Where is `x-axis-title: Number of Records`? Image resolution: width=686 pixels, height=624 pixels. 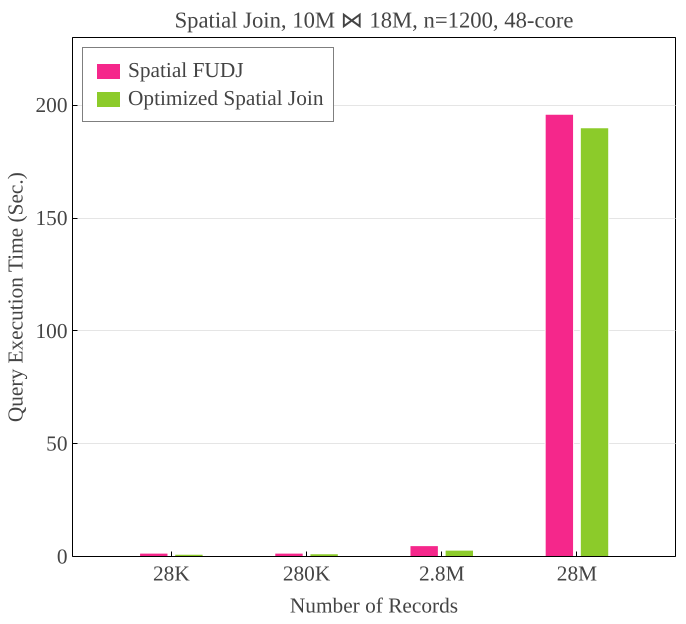
x-axis-title: Number of Records is located at coordinates (374, 606).